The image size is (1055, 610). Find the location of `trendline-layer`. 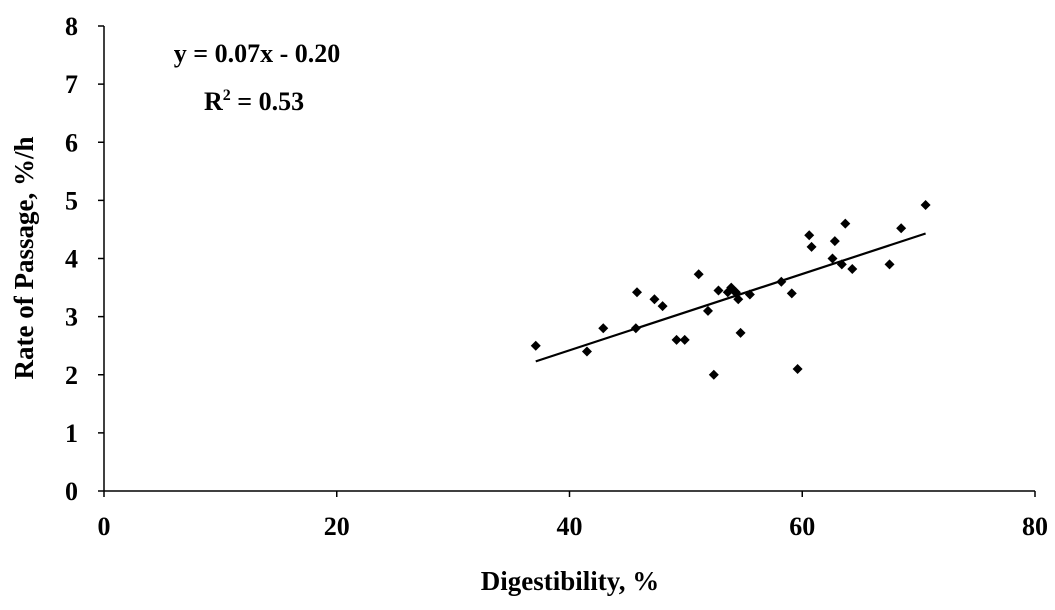

trendline-layer is located at coordinates (730, 297).